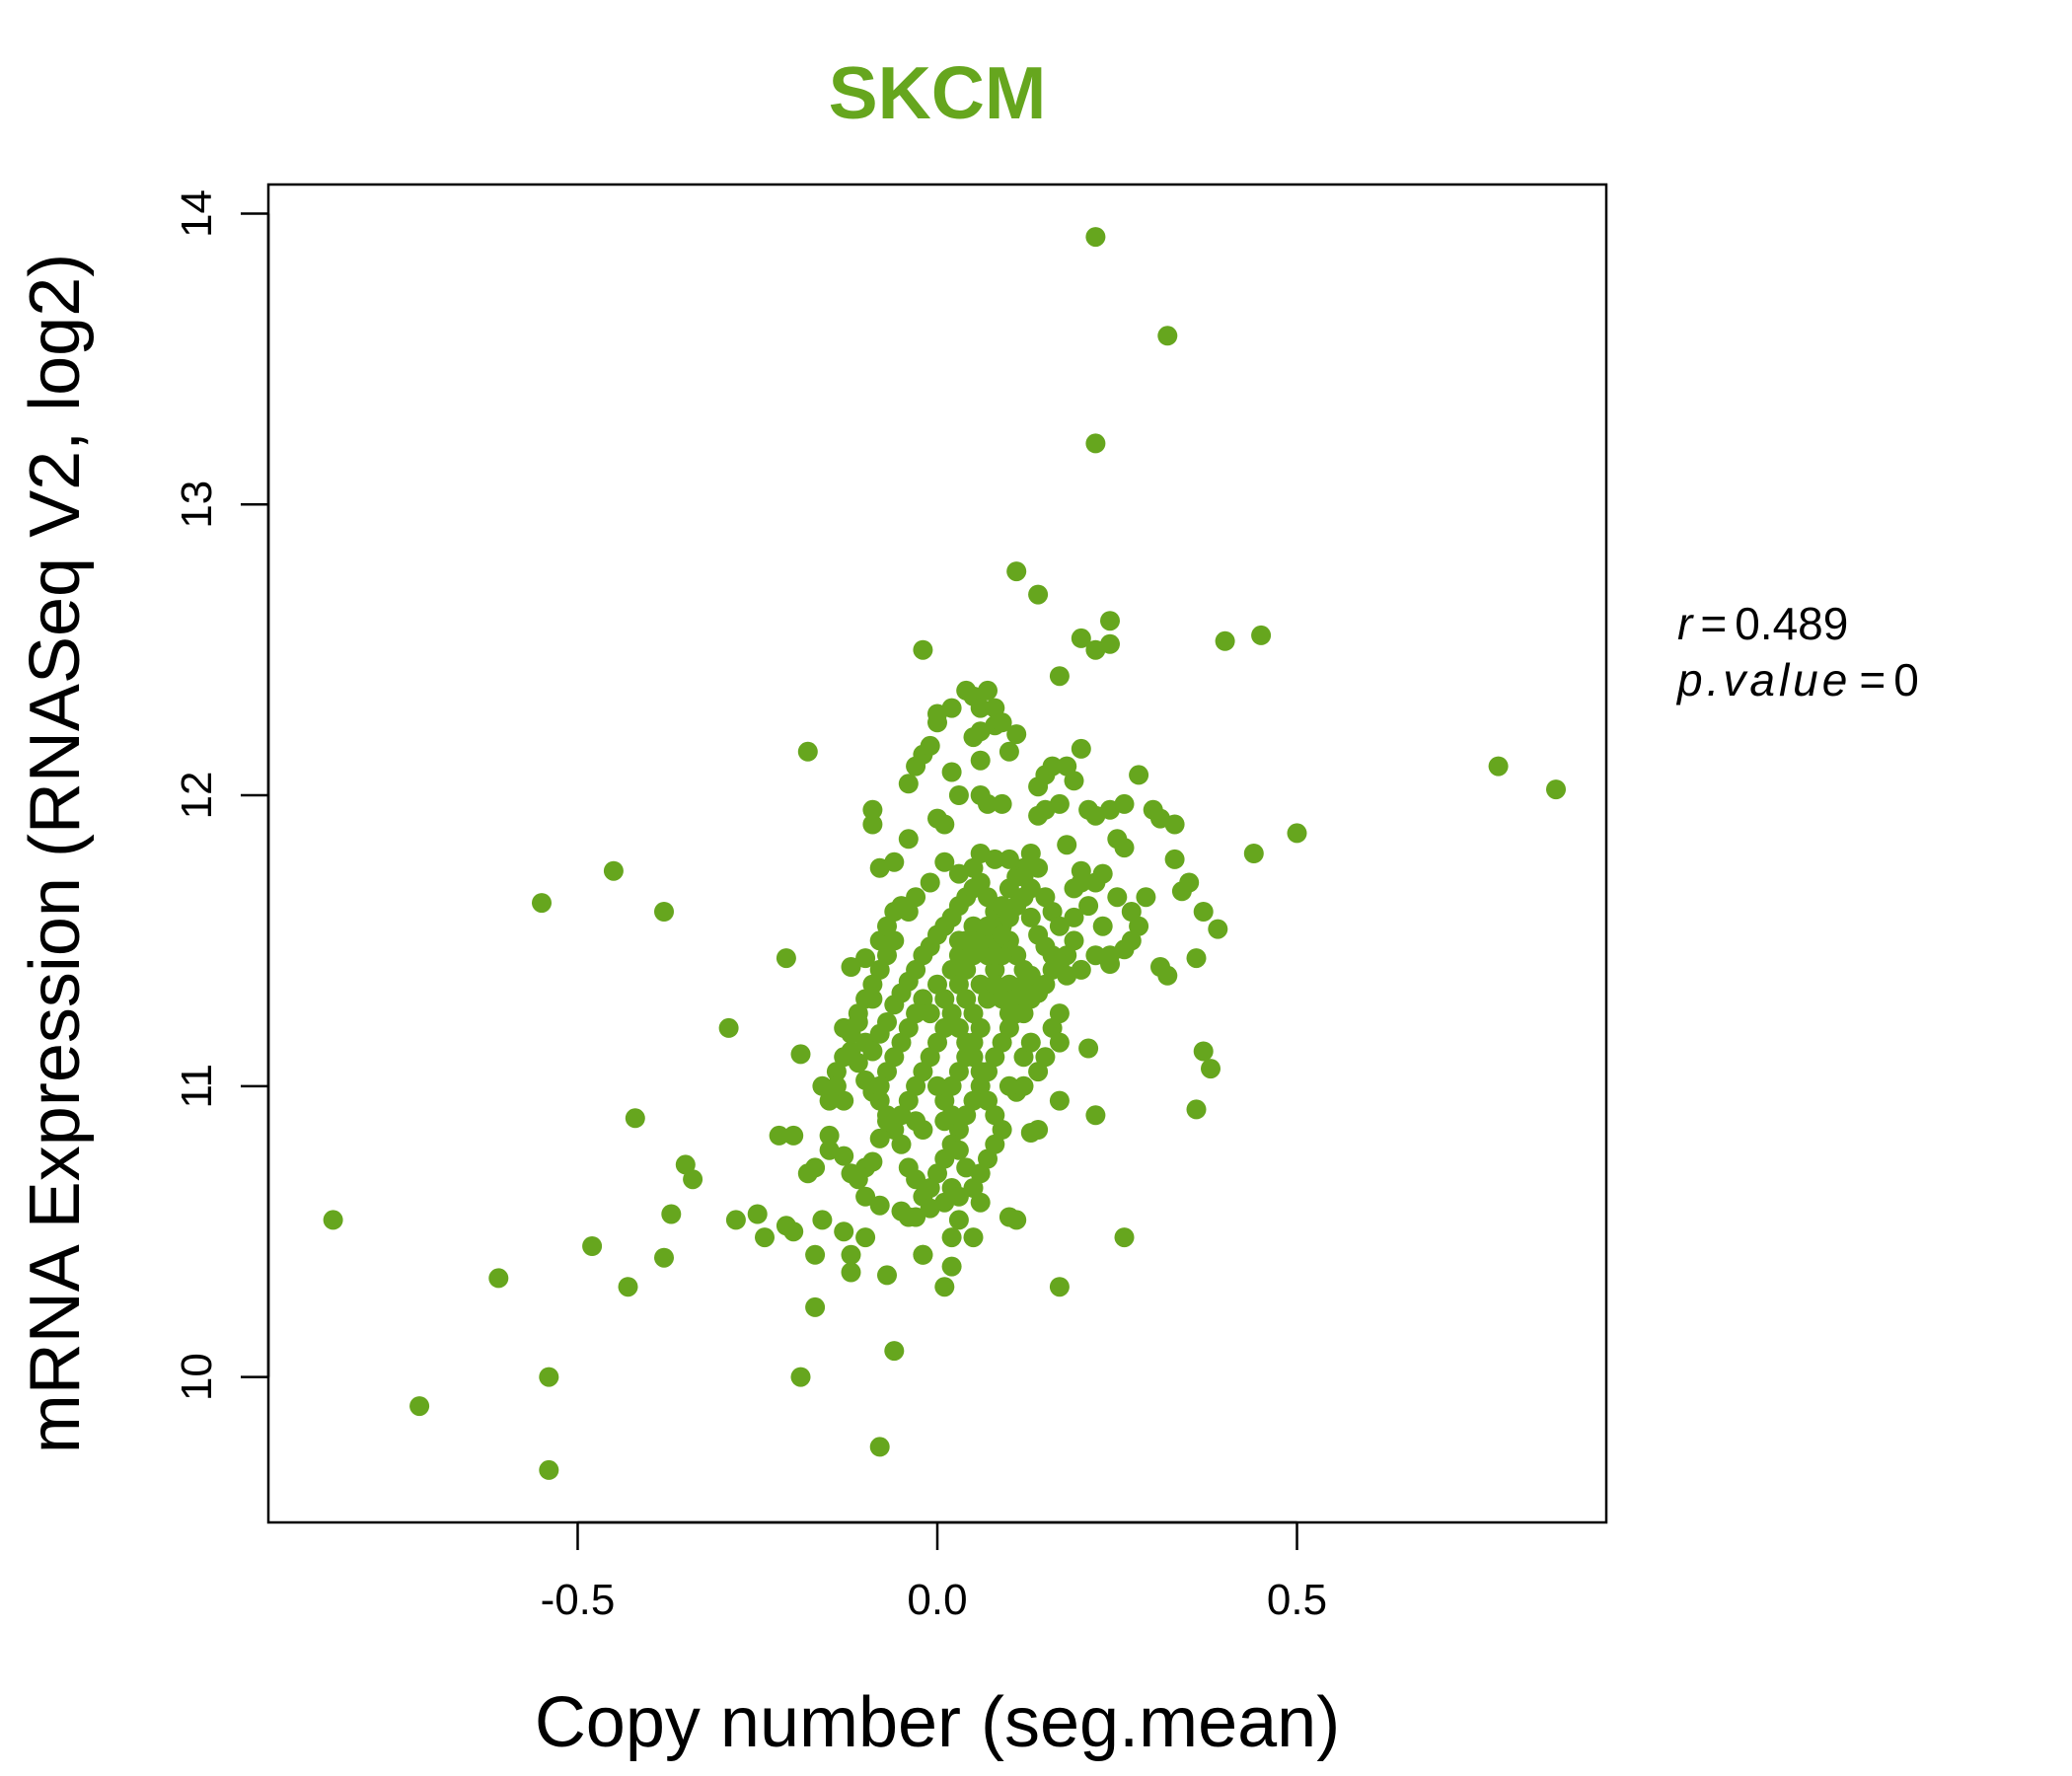 This screenshot has height=1776, width=2072. I want to click on x-tick-label: -0.5, so click(578, 1600).